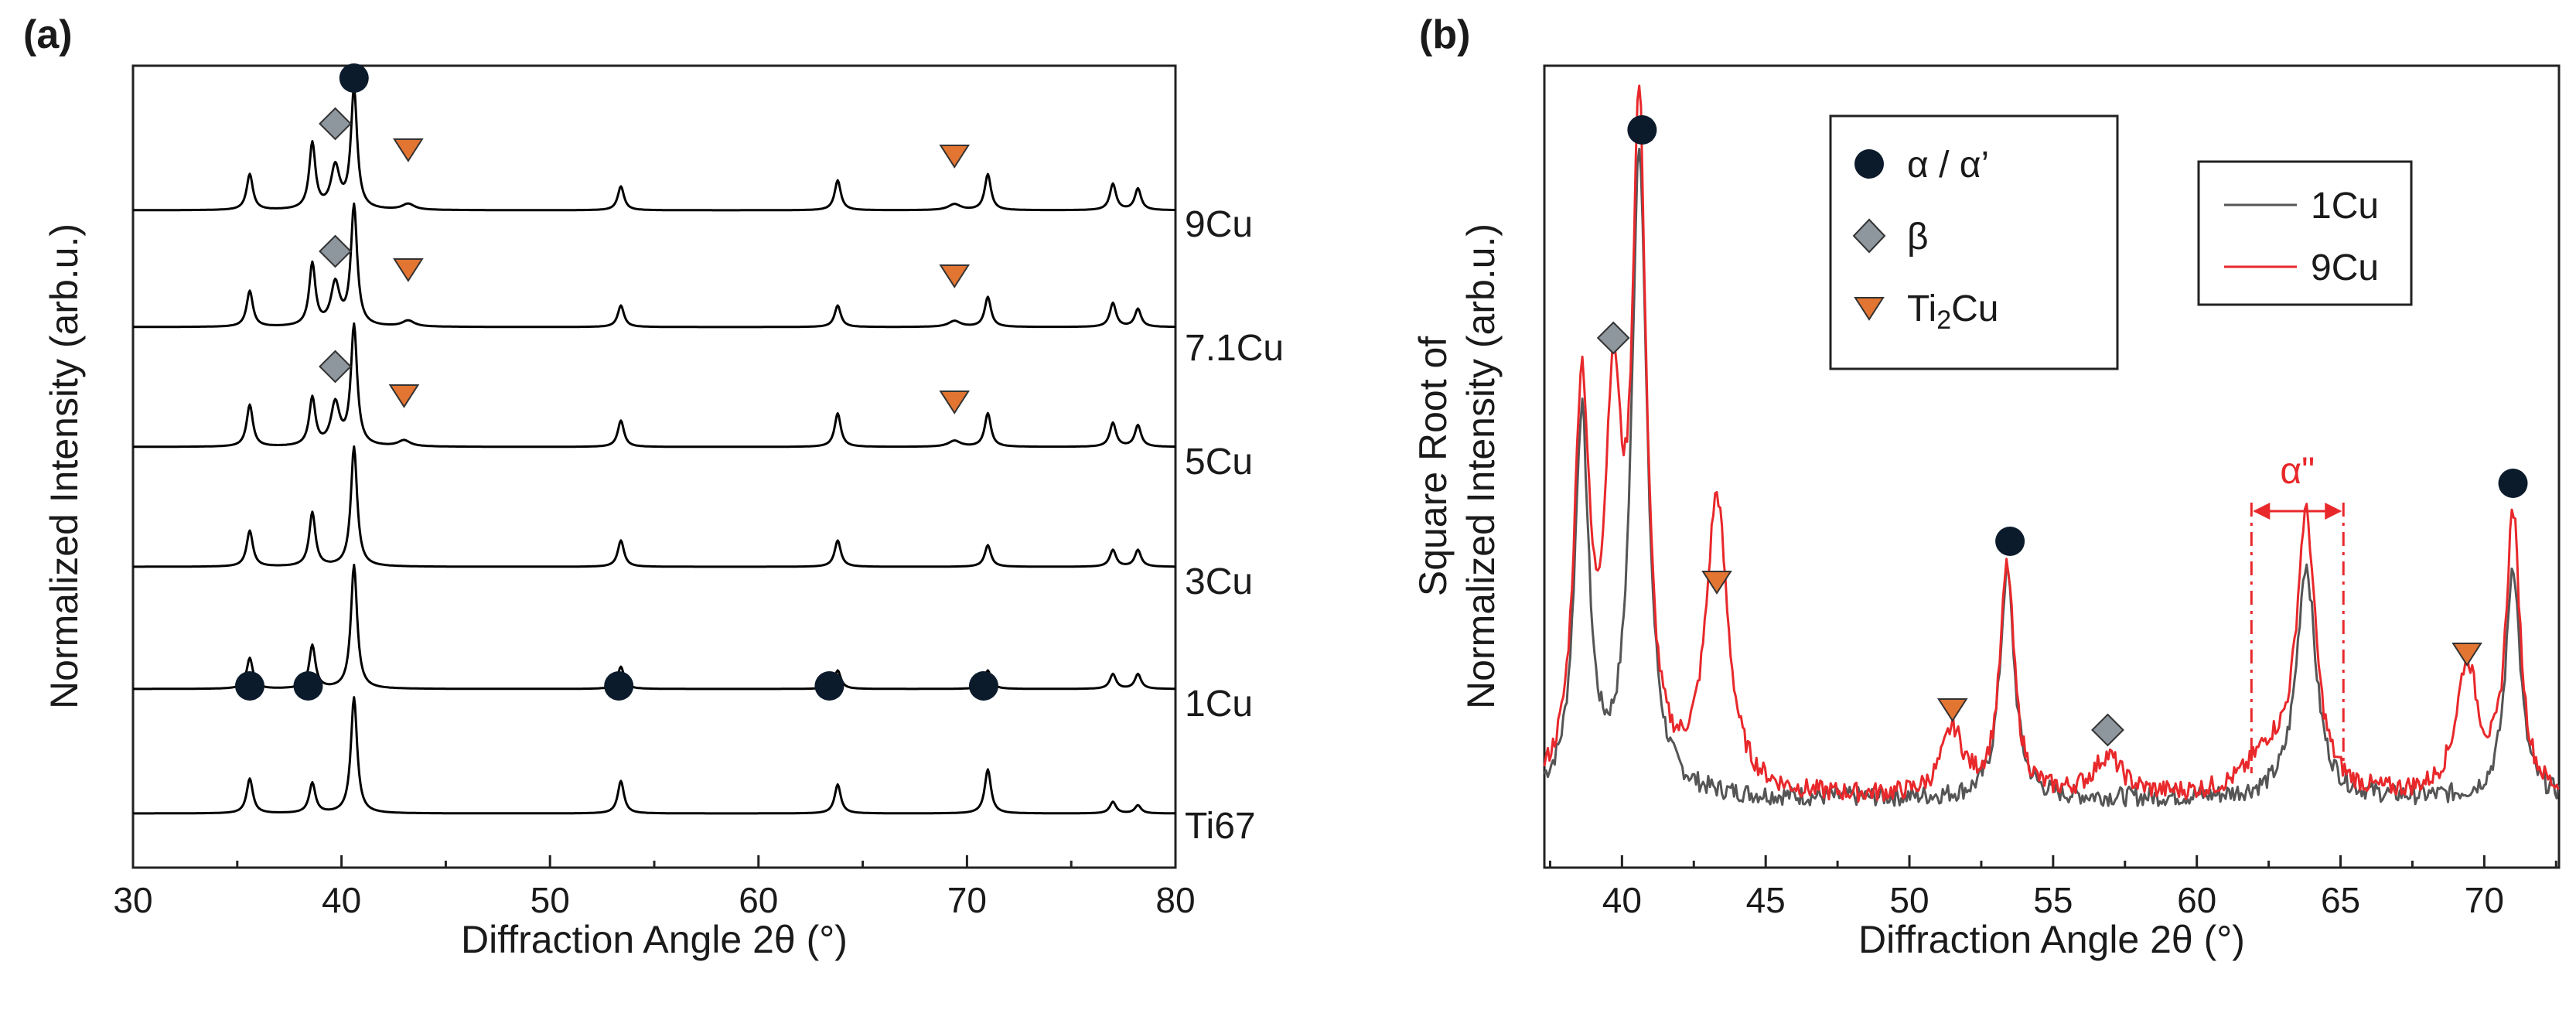  What do you see at coordinates (654, 385) in the screenshot?
I see `trace-5cu` at bounding box center [654, 385].